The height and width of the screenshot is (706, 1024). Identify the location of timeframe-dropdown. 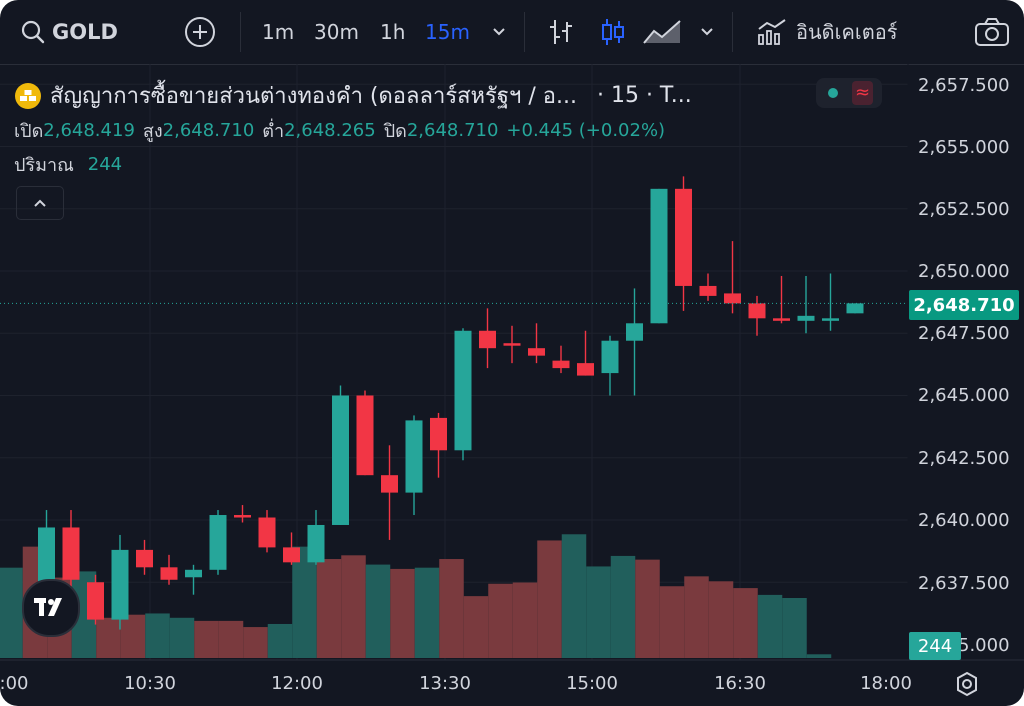
(499, 32).